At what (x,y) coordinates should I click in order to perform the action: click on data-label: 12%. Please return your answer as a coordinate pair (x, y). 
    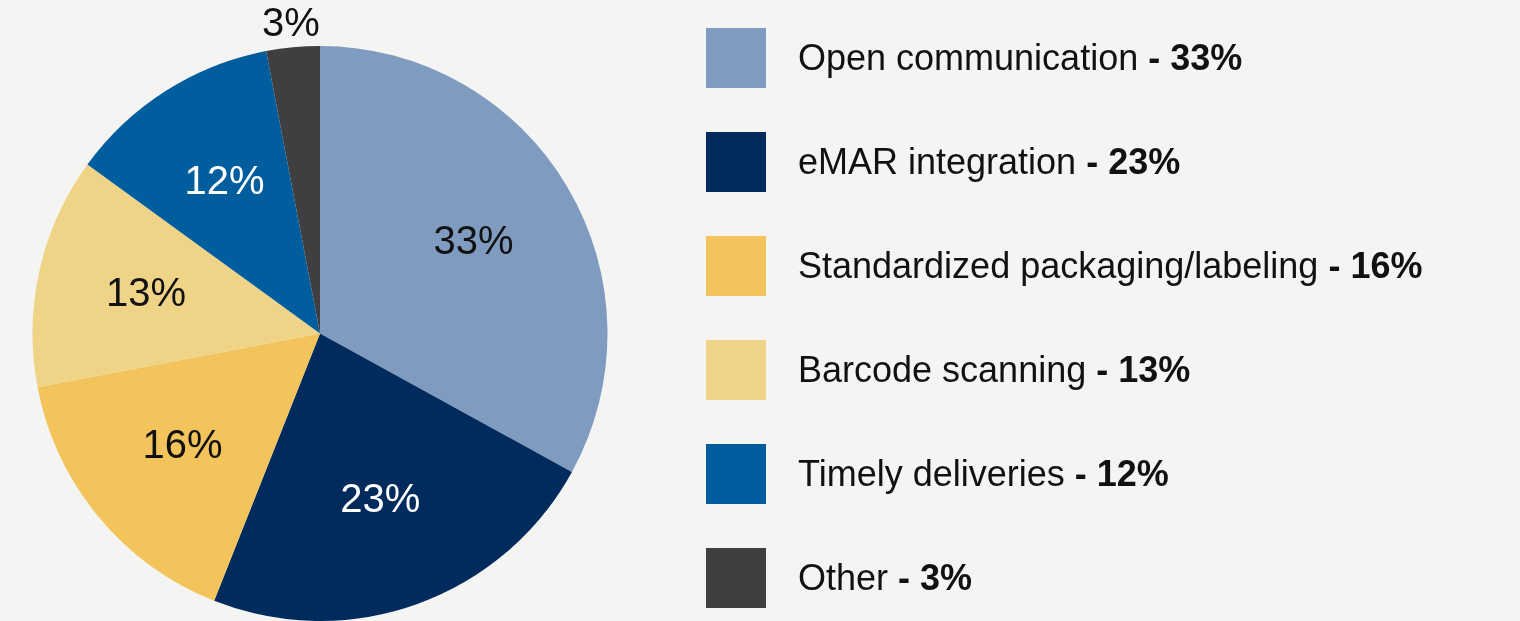
    Looking at the image, I should click on (224, 180).